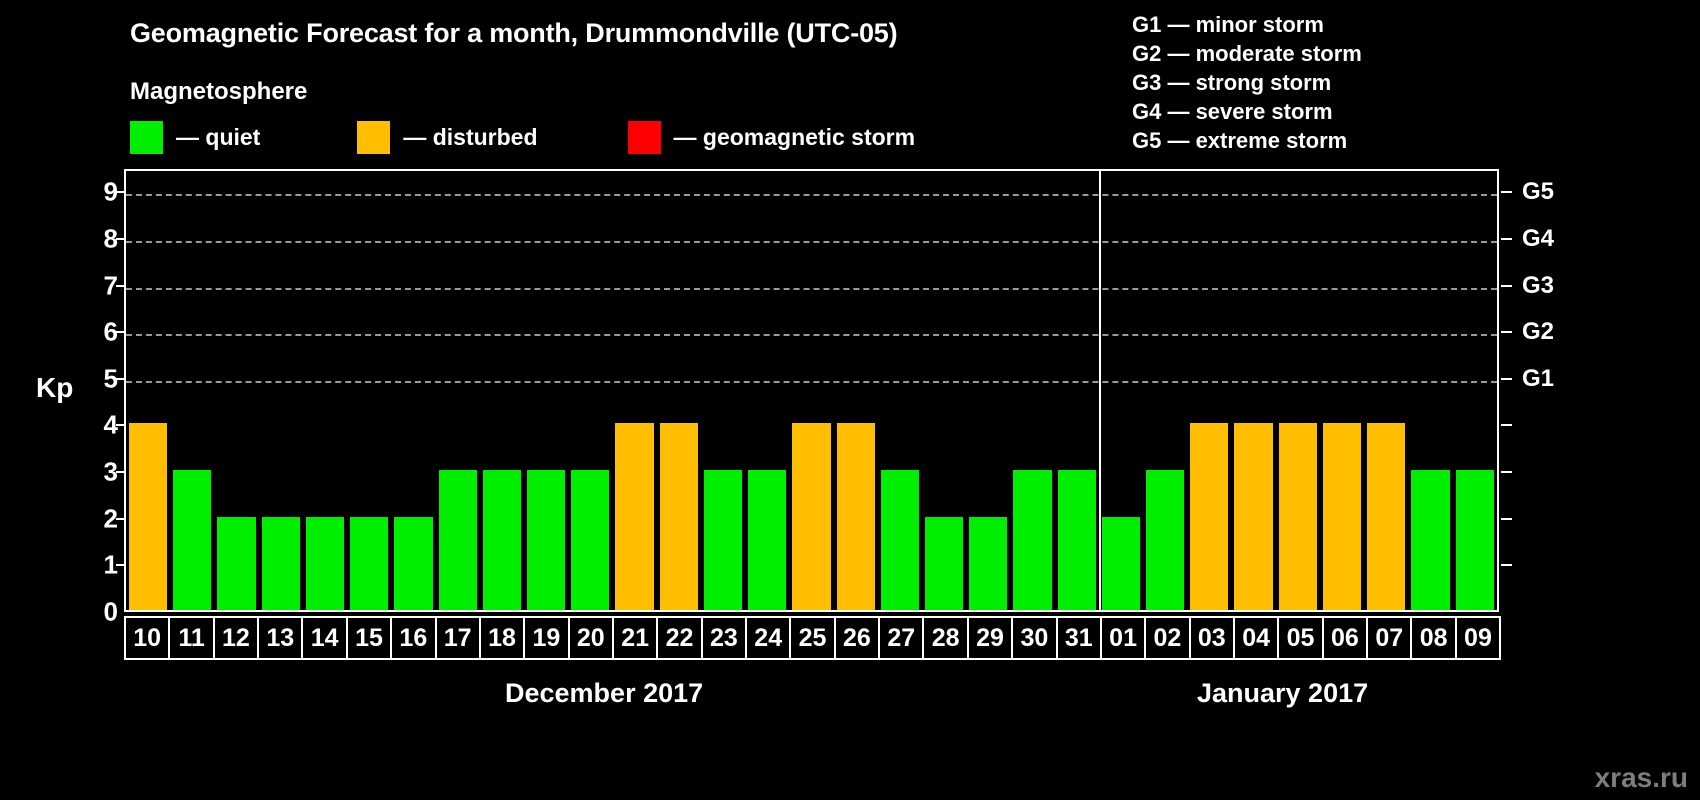 The width and height of the screenshot is (1700, 800). What do you see at coordinates (1300, 638) in the screenshot?
I see `day-label-05: 05` at bounding box center [1300, 638].